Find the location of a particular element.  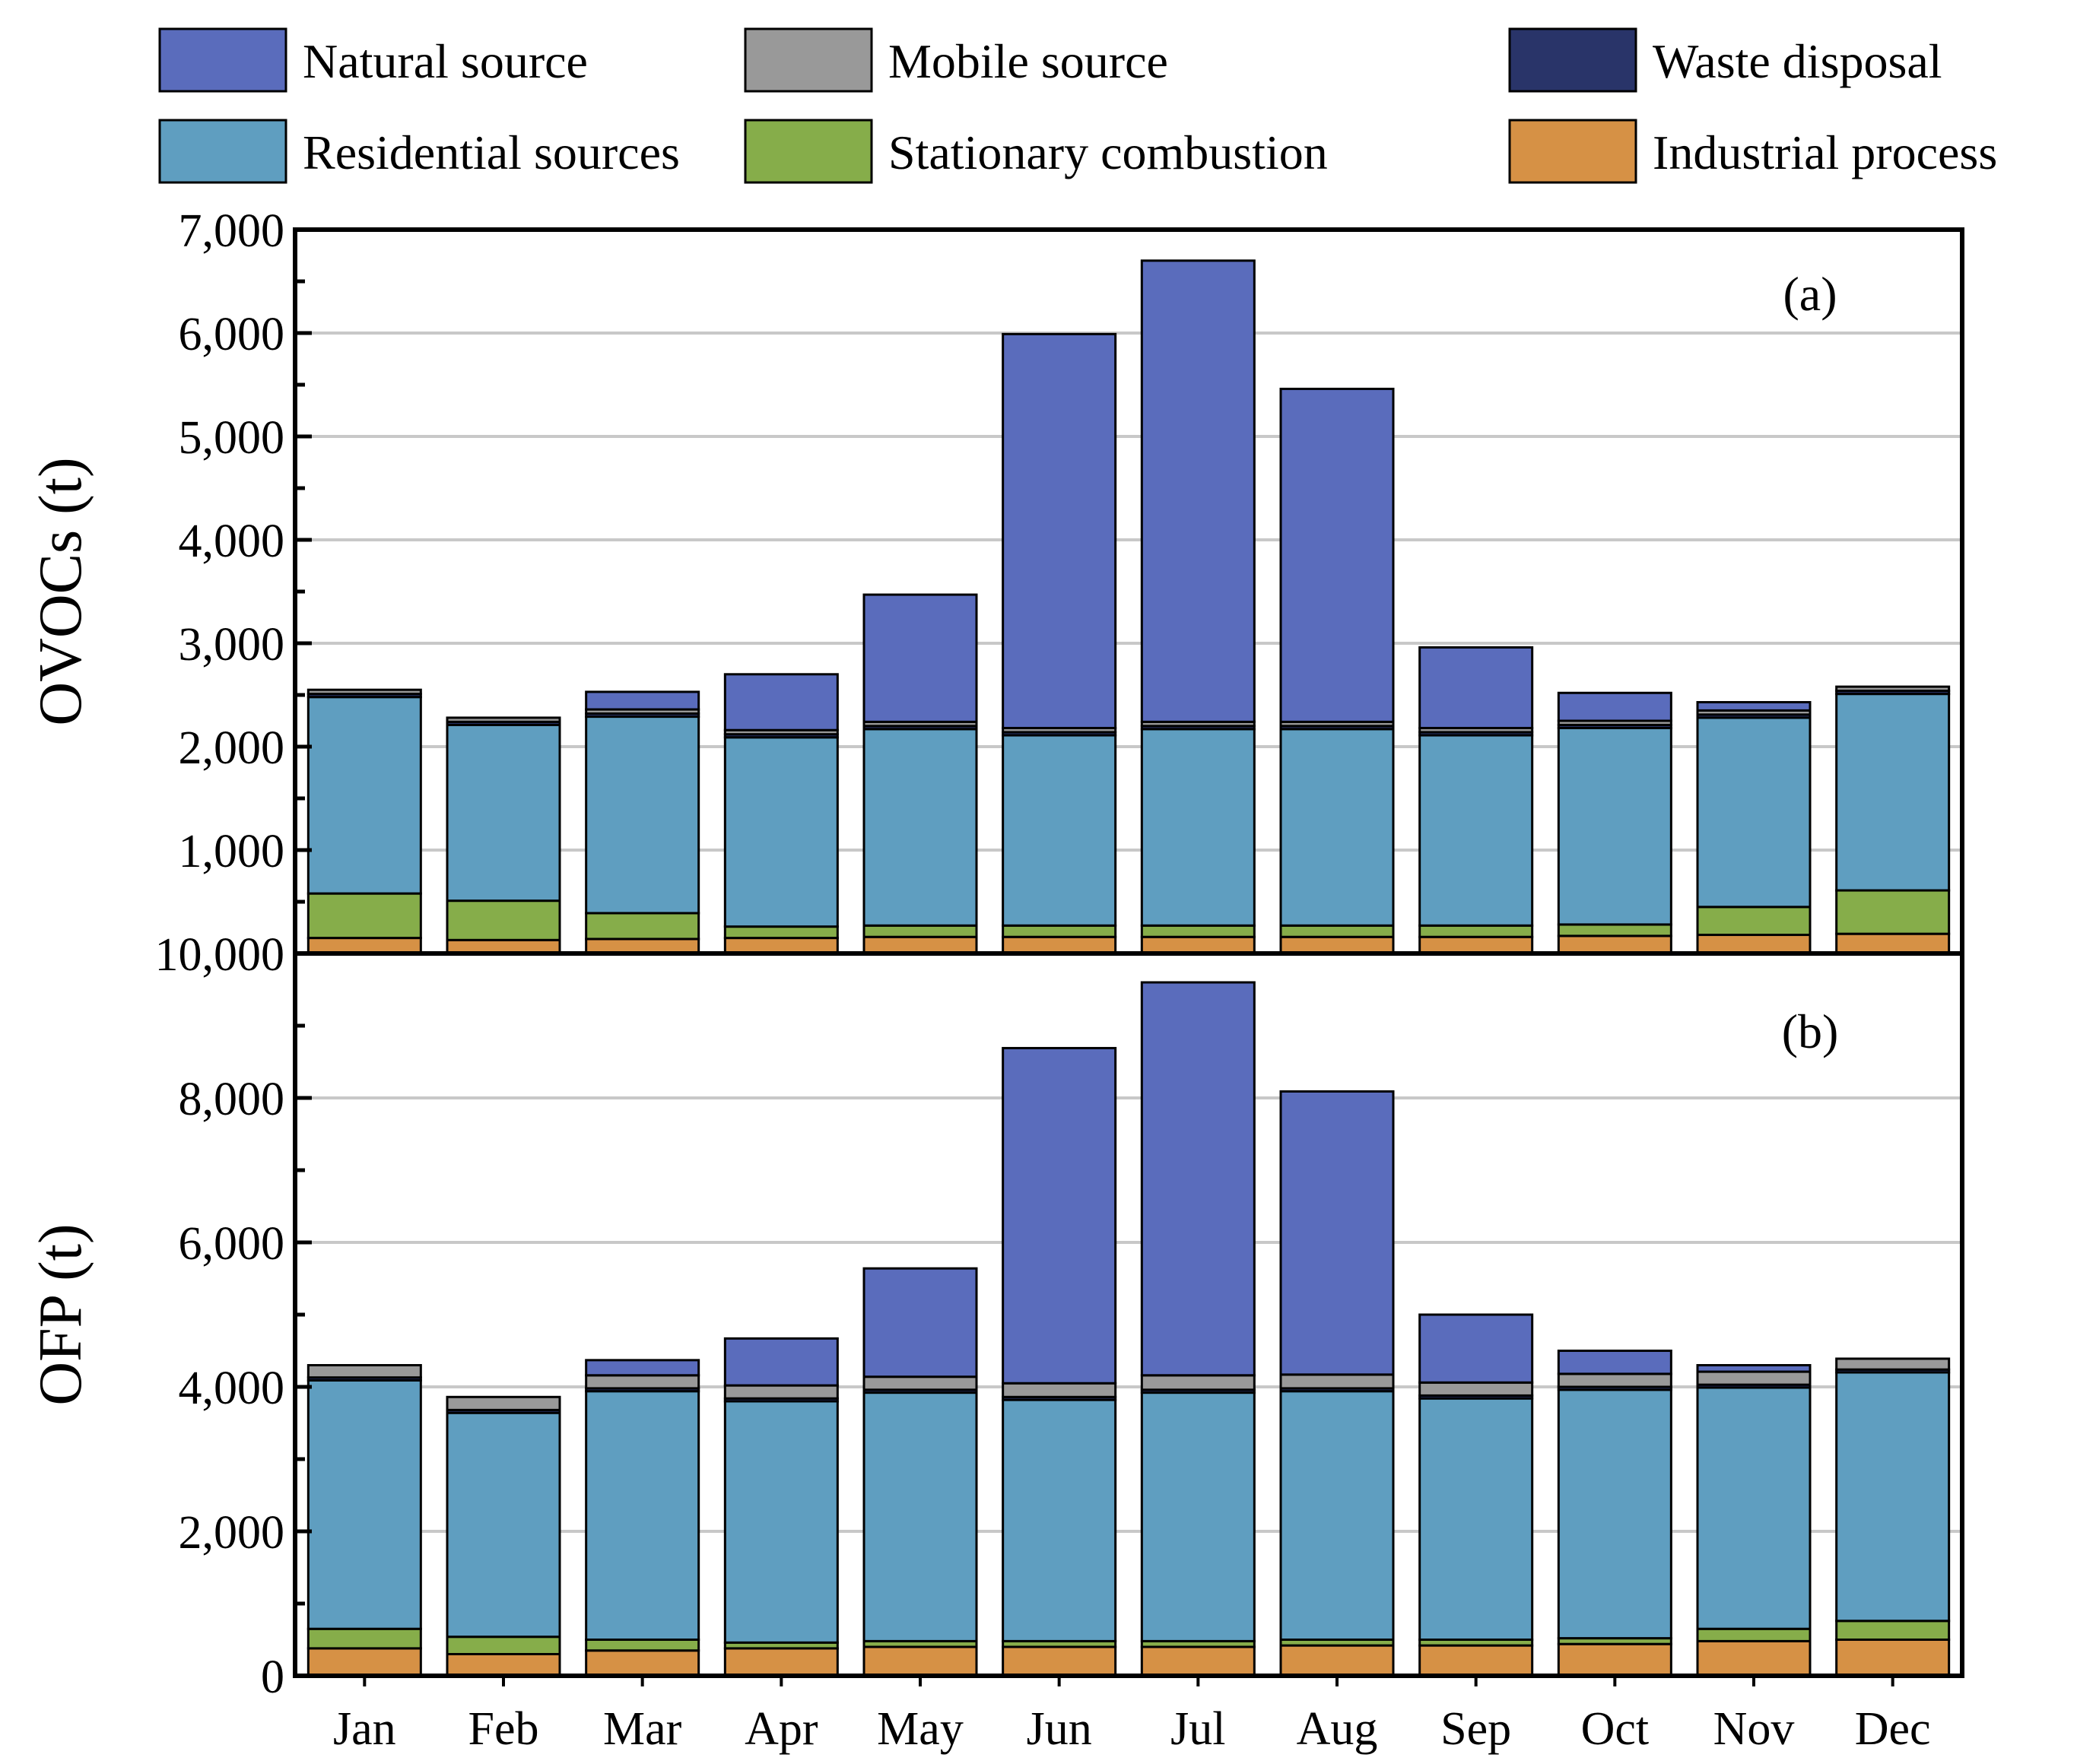

bar-a-nov-stationary-combustion is located at coordinates (1754, 921).